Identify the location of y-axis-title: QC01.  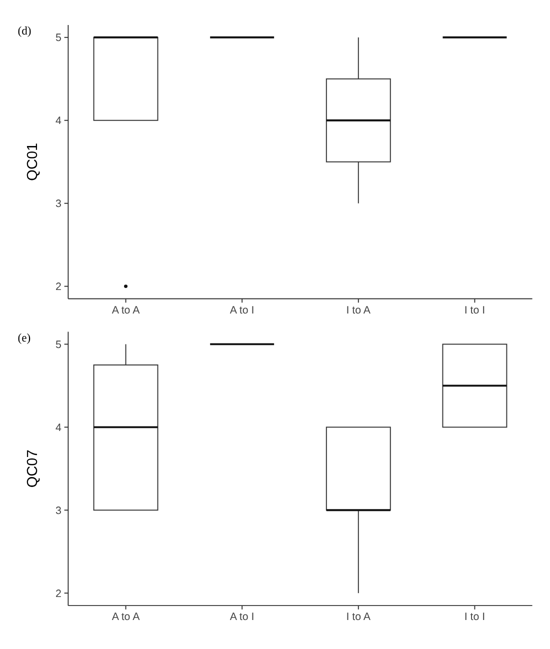
(33, 161).